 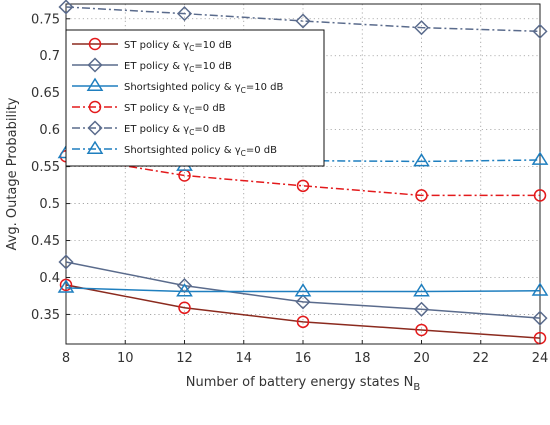 I want to click on x-tick-label: 12, so click(x=184, y=358).